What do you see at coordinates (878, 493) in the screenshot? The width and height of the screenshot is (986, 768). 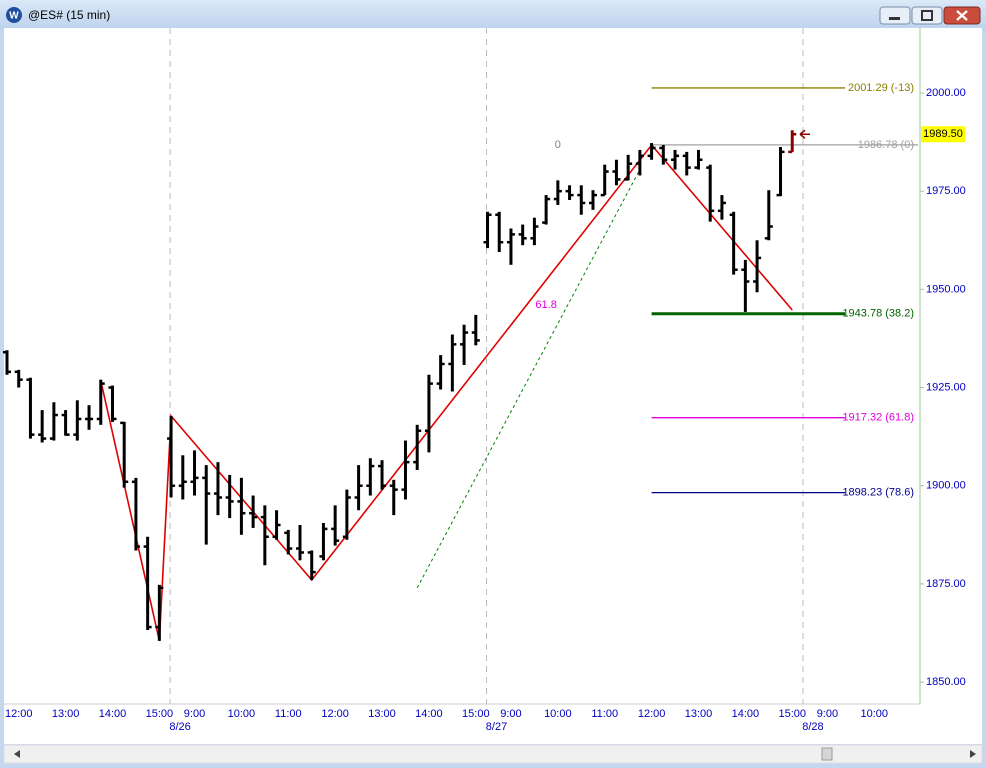 I see `fib-label: 1898.23 (78.6)` at bounding box center [878, 493].